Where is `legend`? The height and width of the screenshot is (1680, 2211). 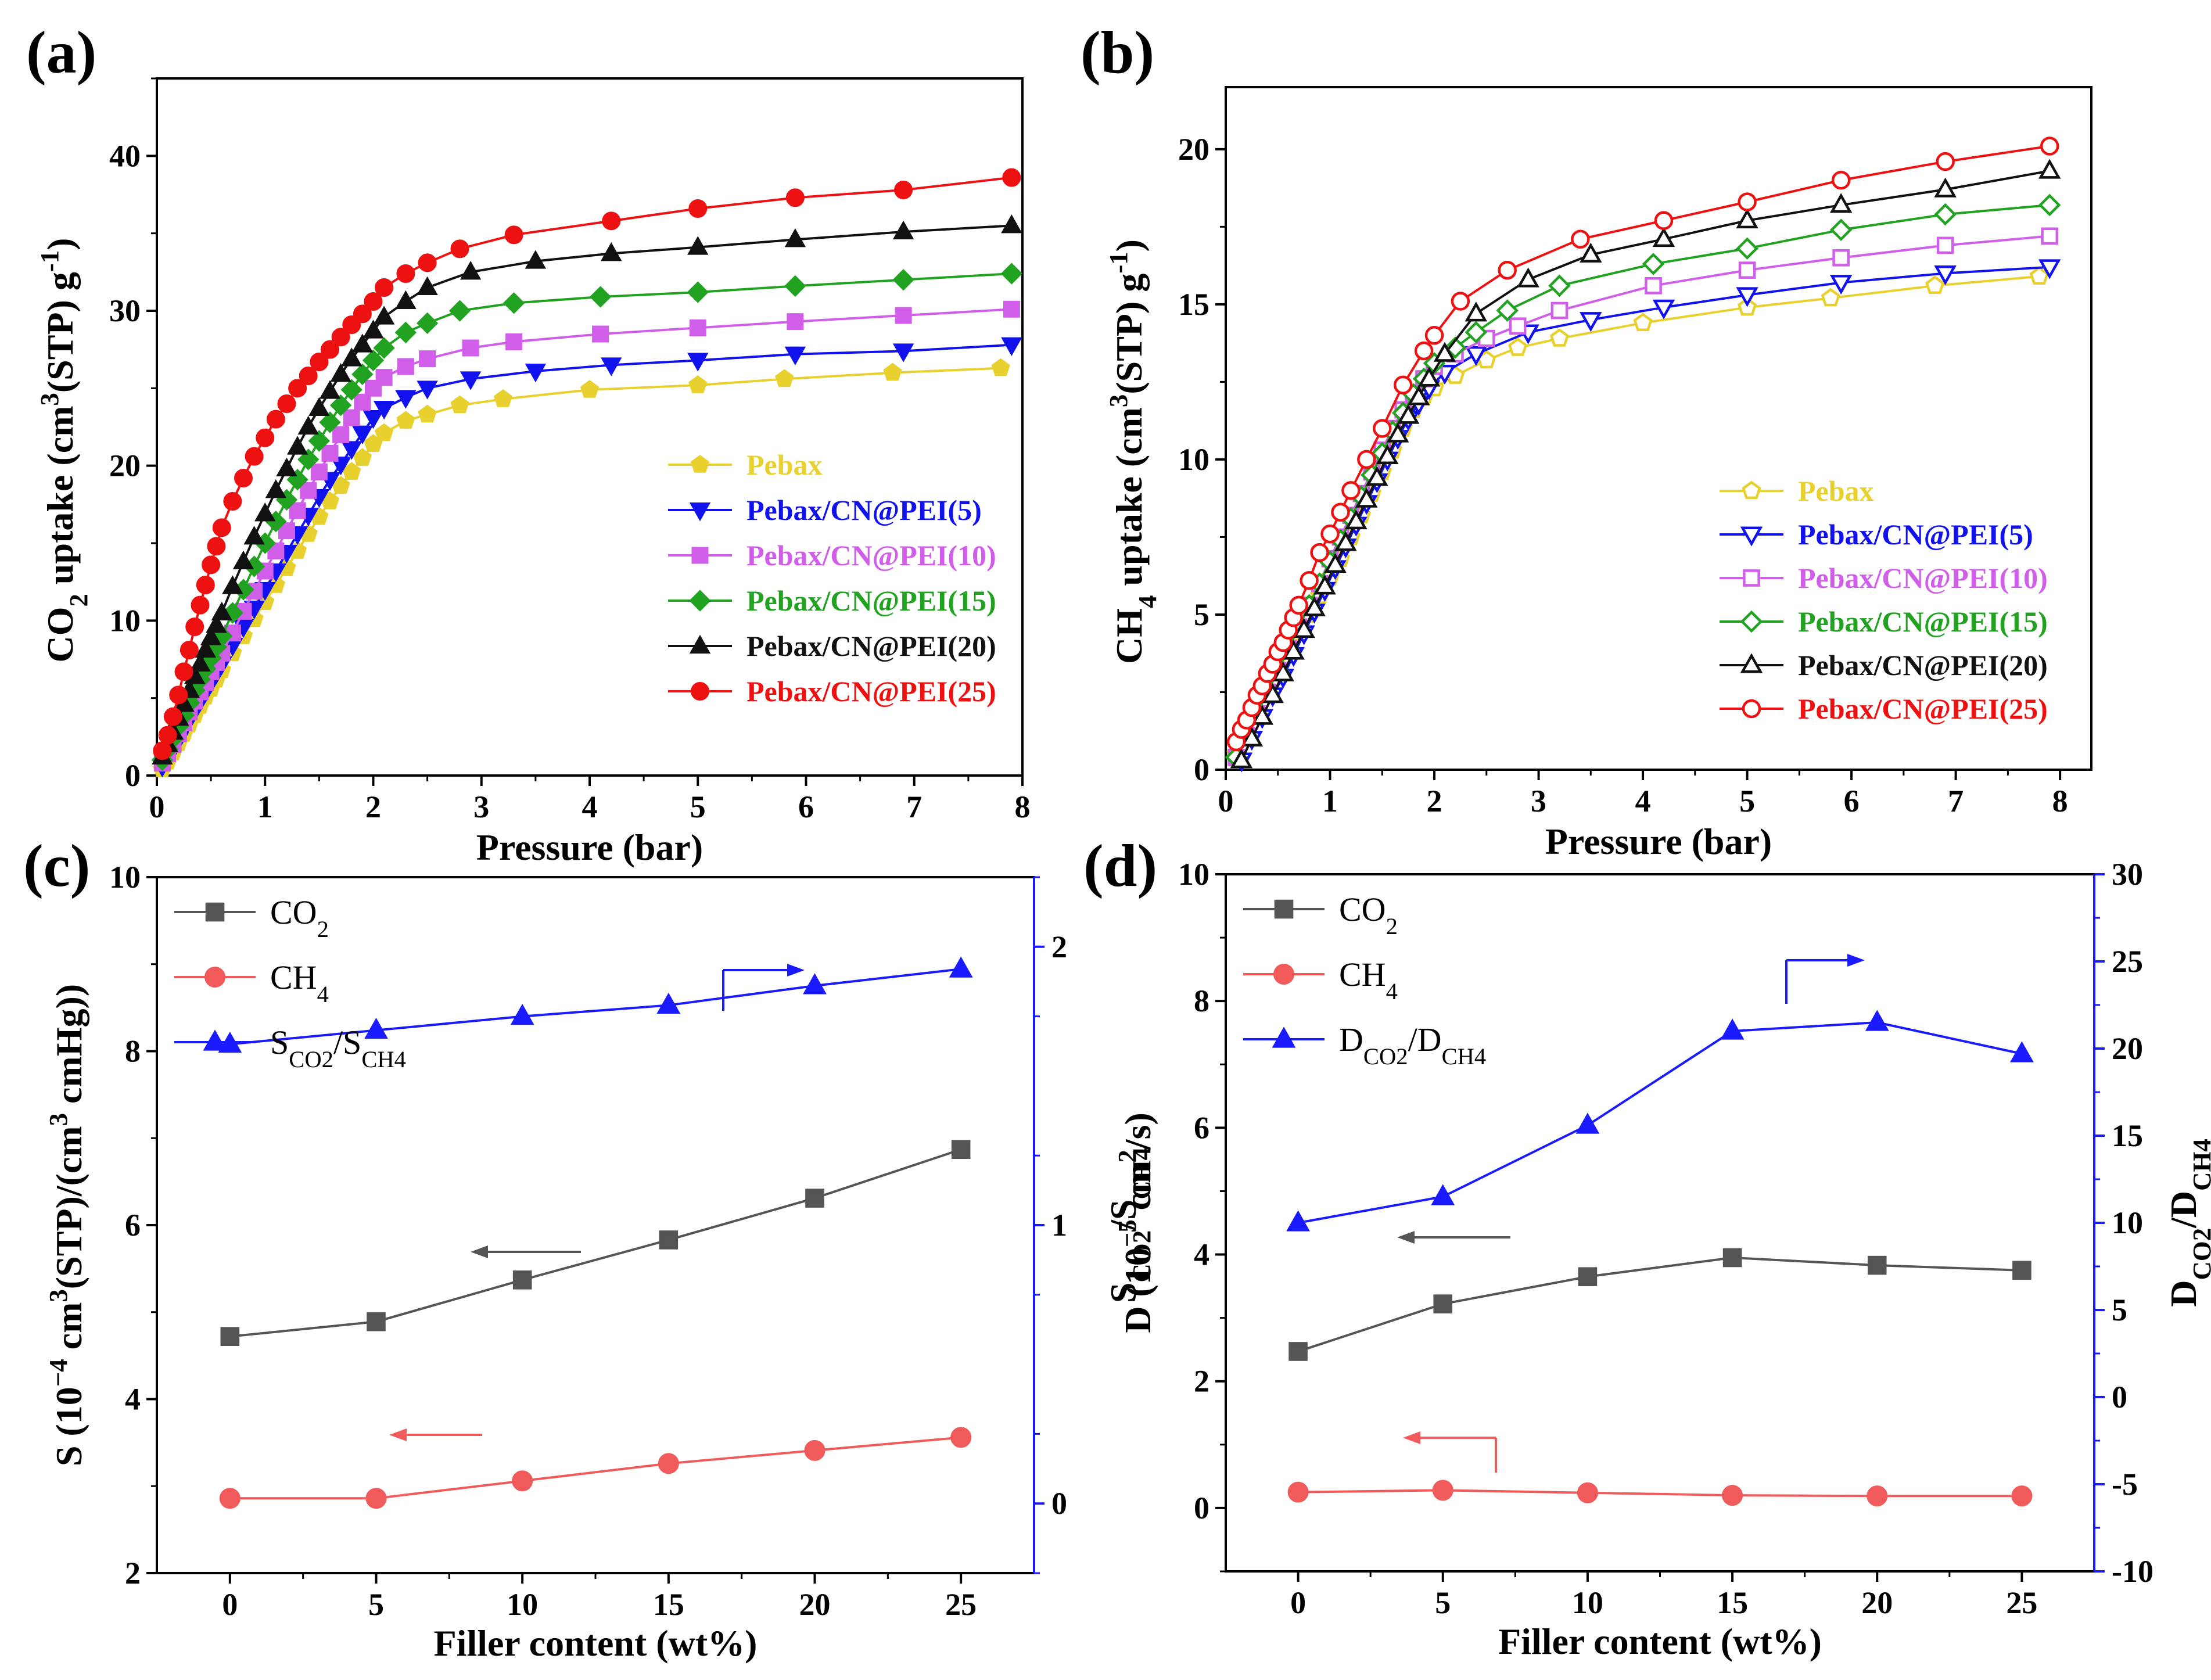
legend is located at coordinates (1284, 974).